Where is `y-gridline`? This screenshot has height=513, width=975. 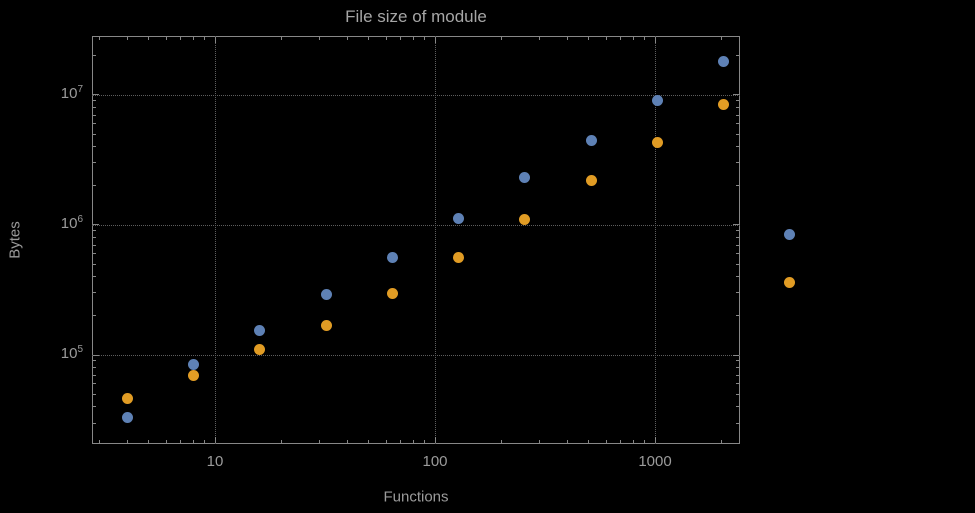 y-gridline is located at coordinates (416, 225).